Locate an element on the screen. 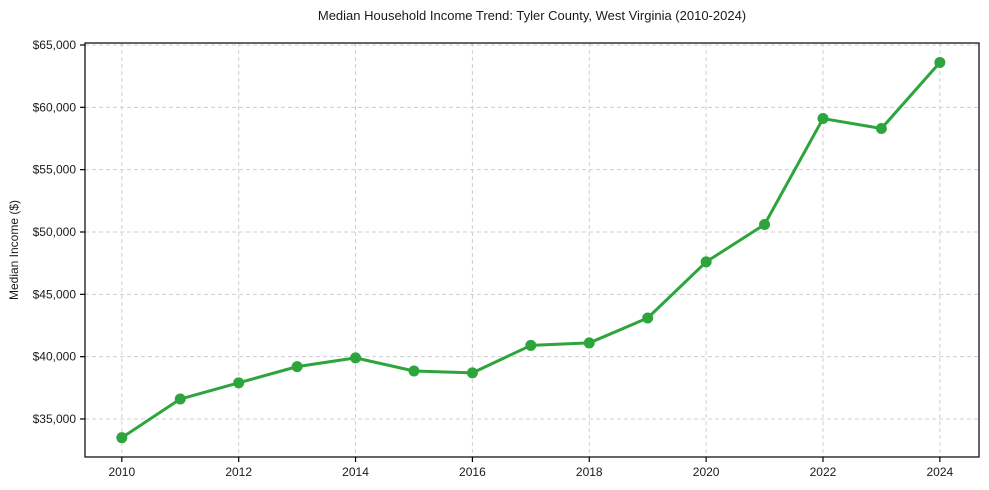 The height and width of the screenshot is (490, 989). data-point-2024 is located at coordinates (940, 62).